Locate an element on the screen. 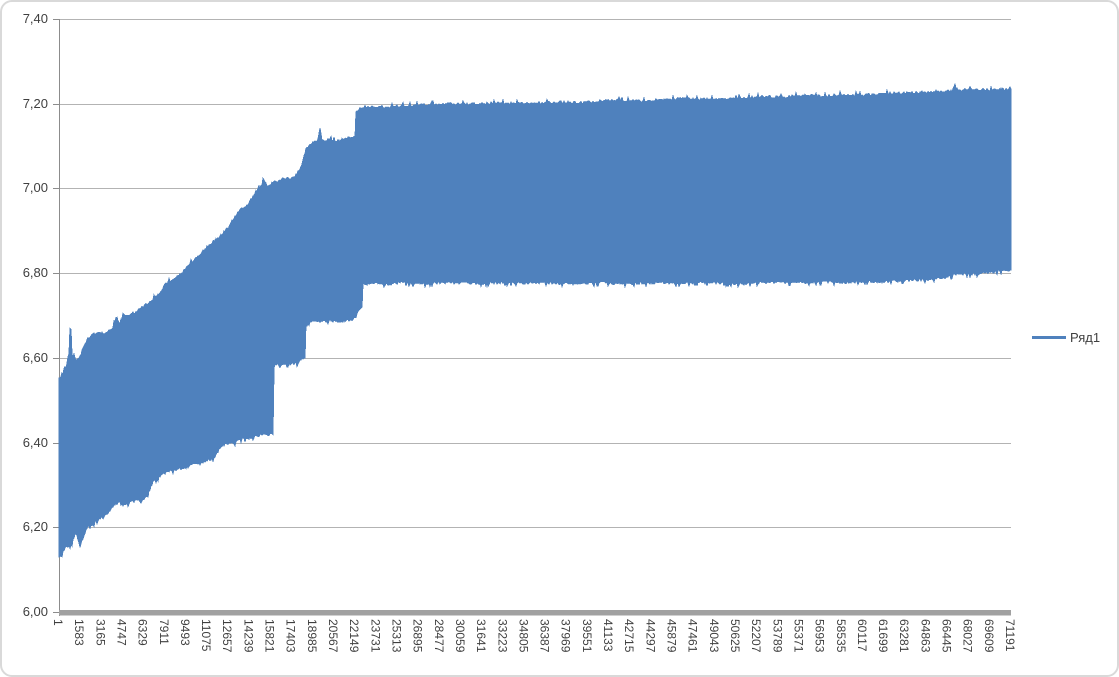 The width and height of the screenshot is (1119, 677). y-tick-label: 7,40 is located at coordinates (35, 18).